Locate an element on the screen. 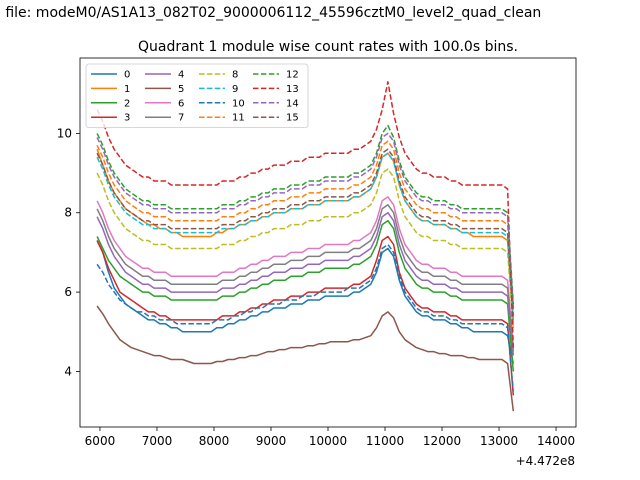 This screenshot has height=480, width=640. legend-label-6: 6 is located at coordinates (181, 103).